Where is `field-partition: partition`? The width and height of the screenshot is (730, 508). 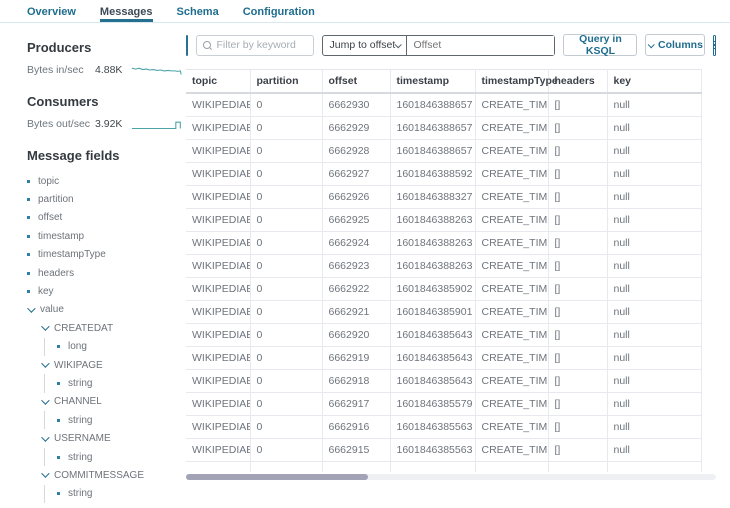
field-partition: partition is located at coordinates (106, 199).